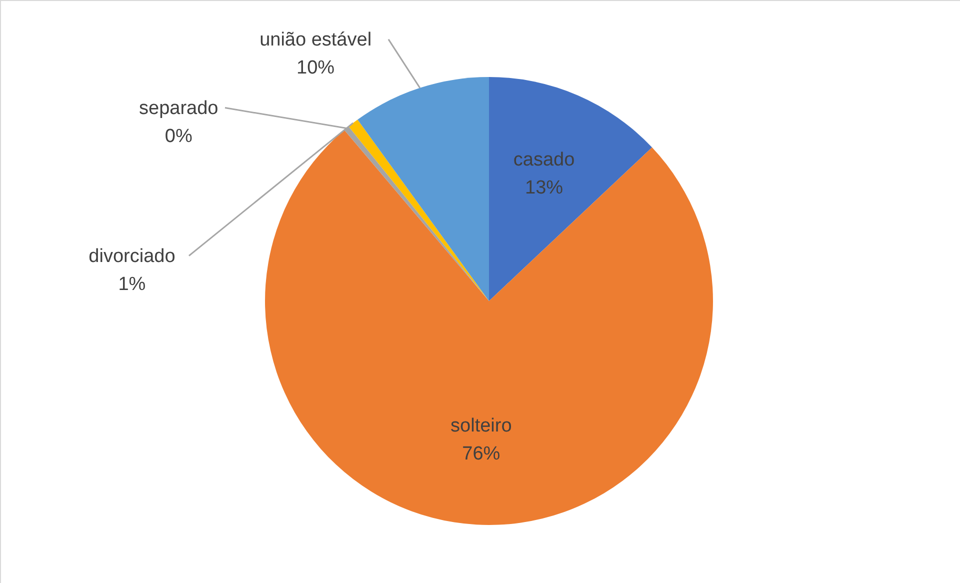  What do you see at coordinates (481, 426) in the screenshot?
I see `slice-label: solteiro` at bounding box center [481, 426].